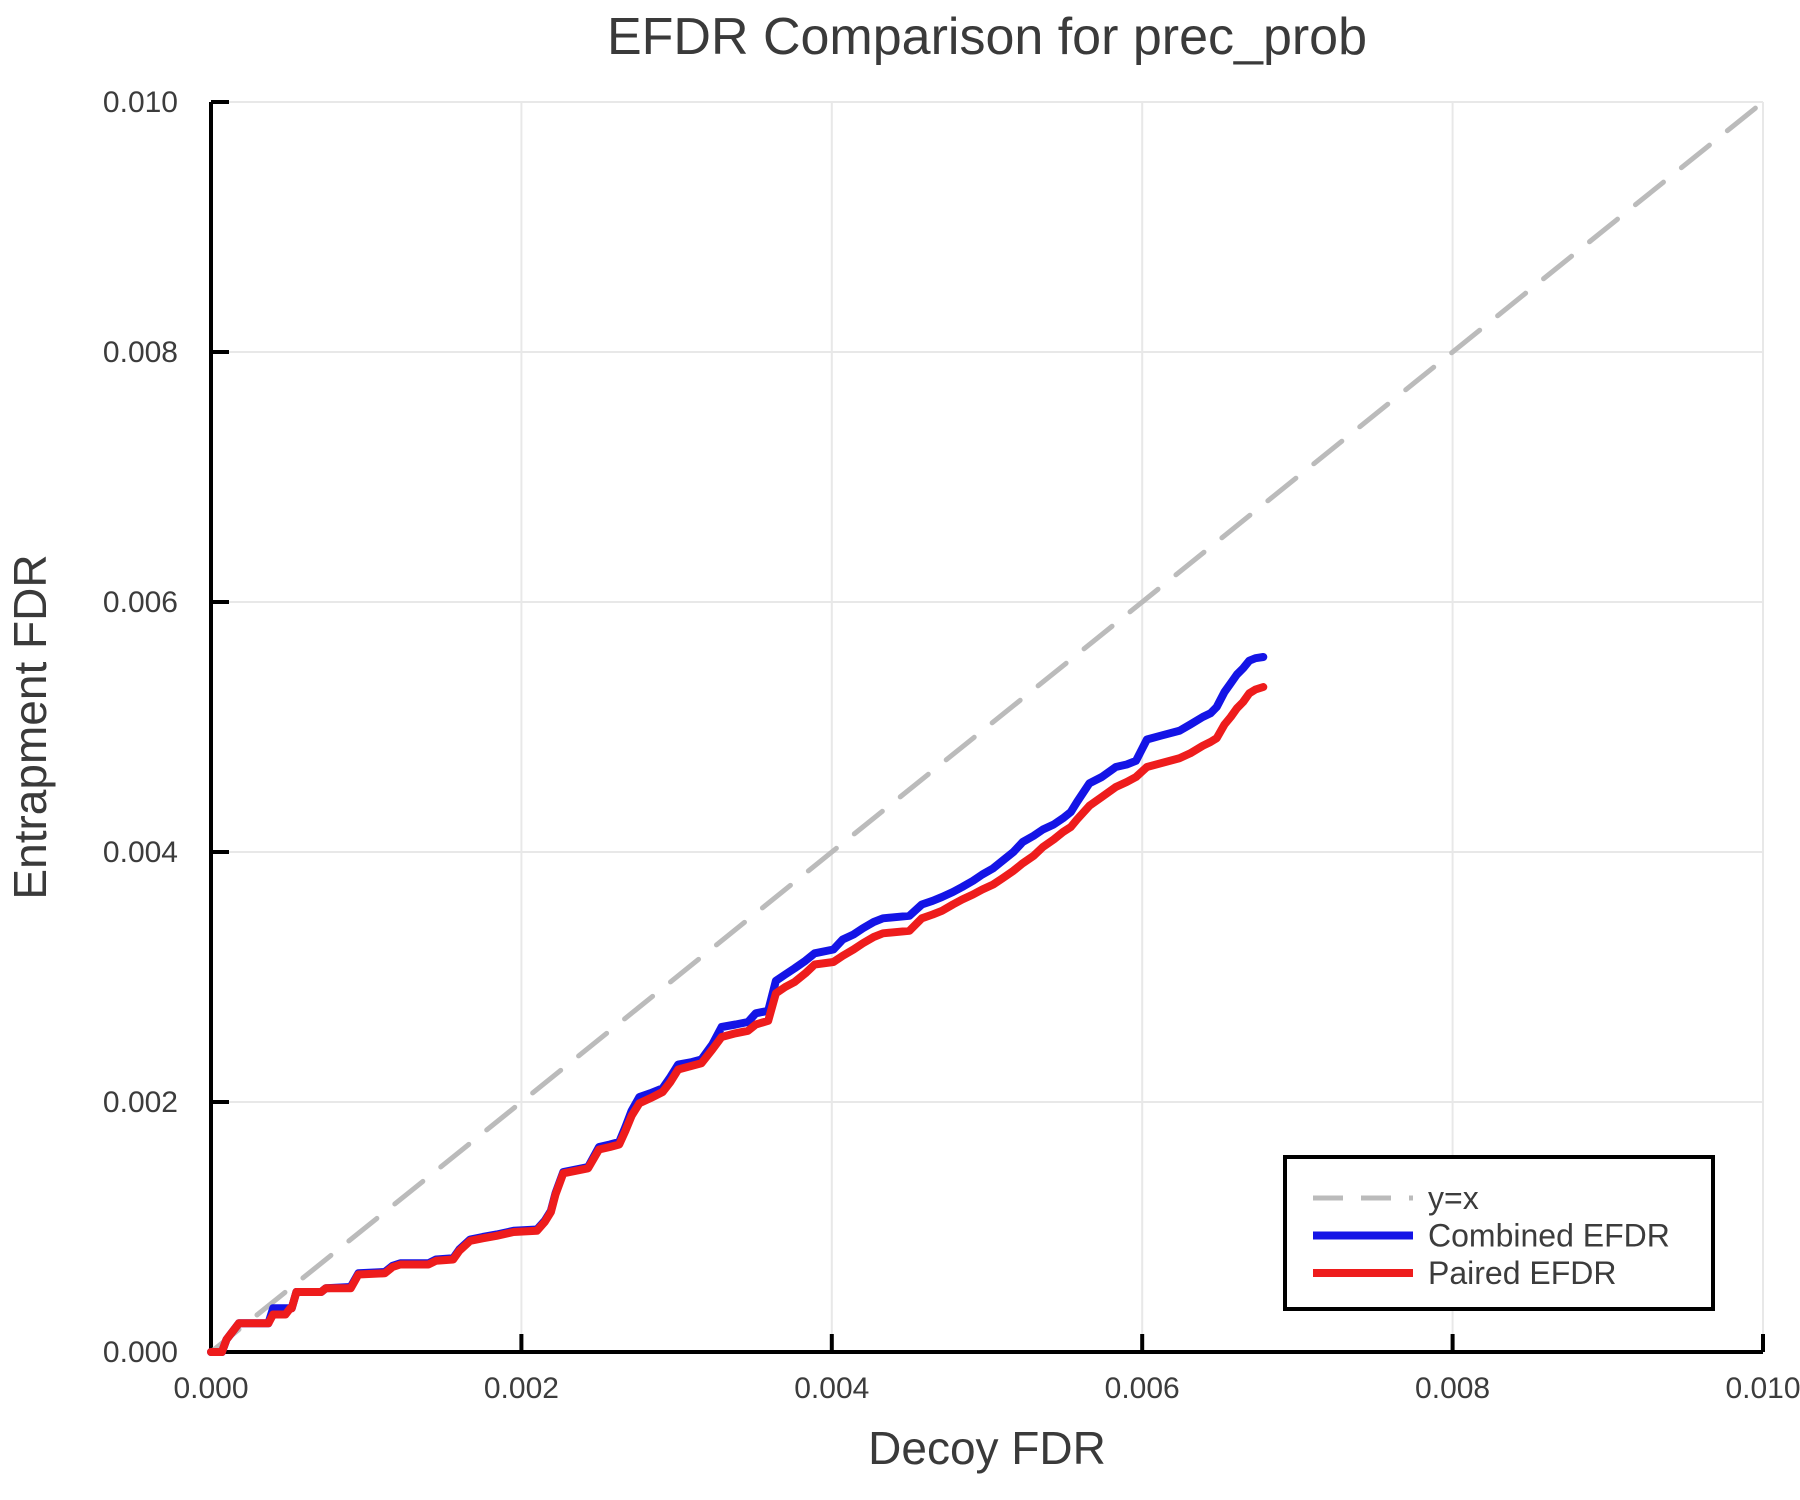 The width and height of the screenshot is (1800, 1500). I want to click on x-tick-label: 0.002, so click(521, 1388).